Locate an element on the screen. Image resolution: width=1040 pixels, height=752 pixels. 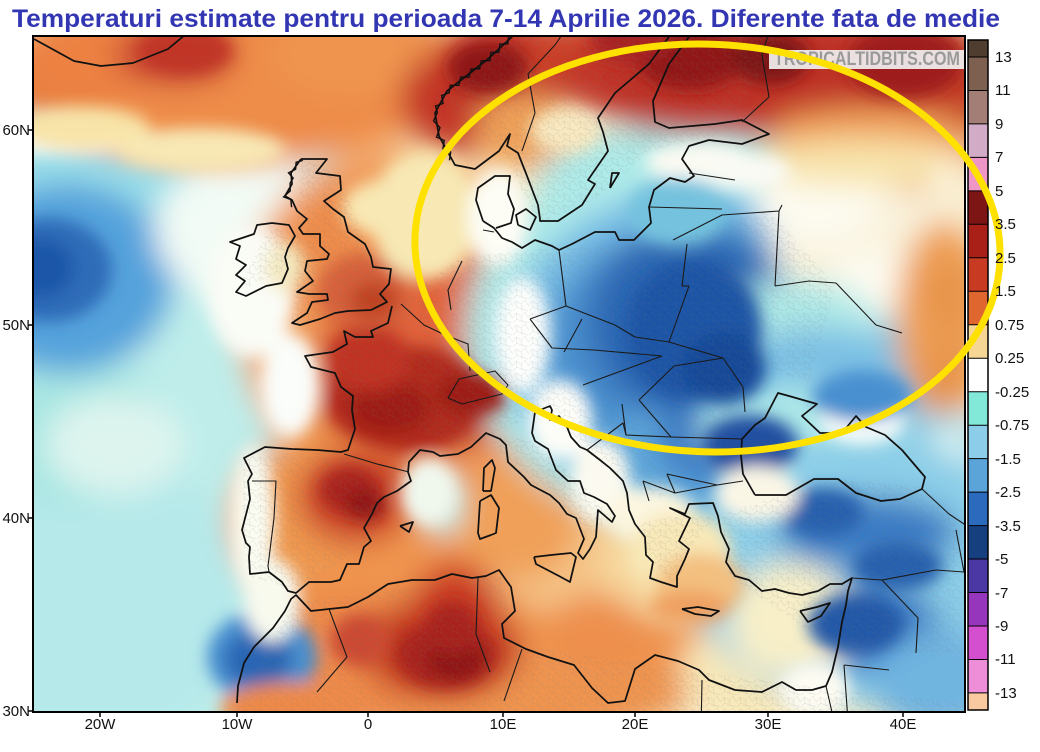
svg-text: 0 is located at coordinates (368, 724).